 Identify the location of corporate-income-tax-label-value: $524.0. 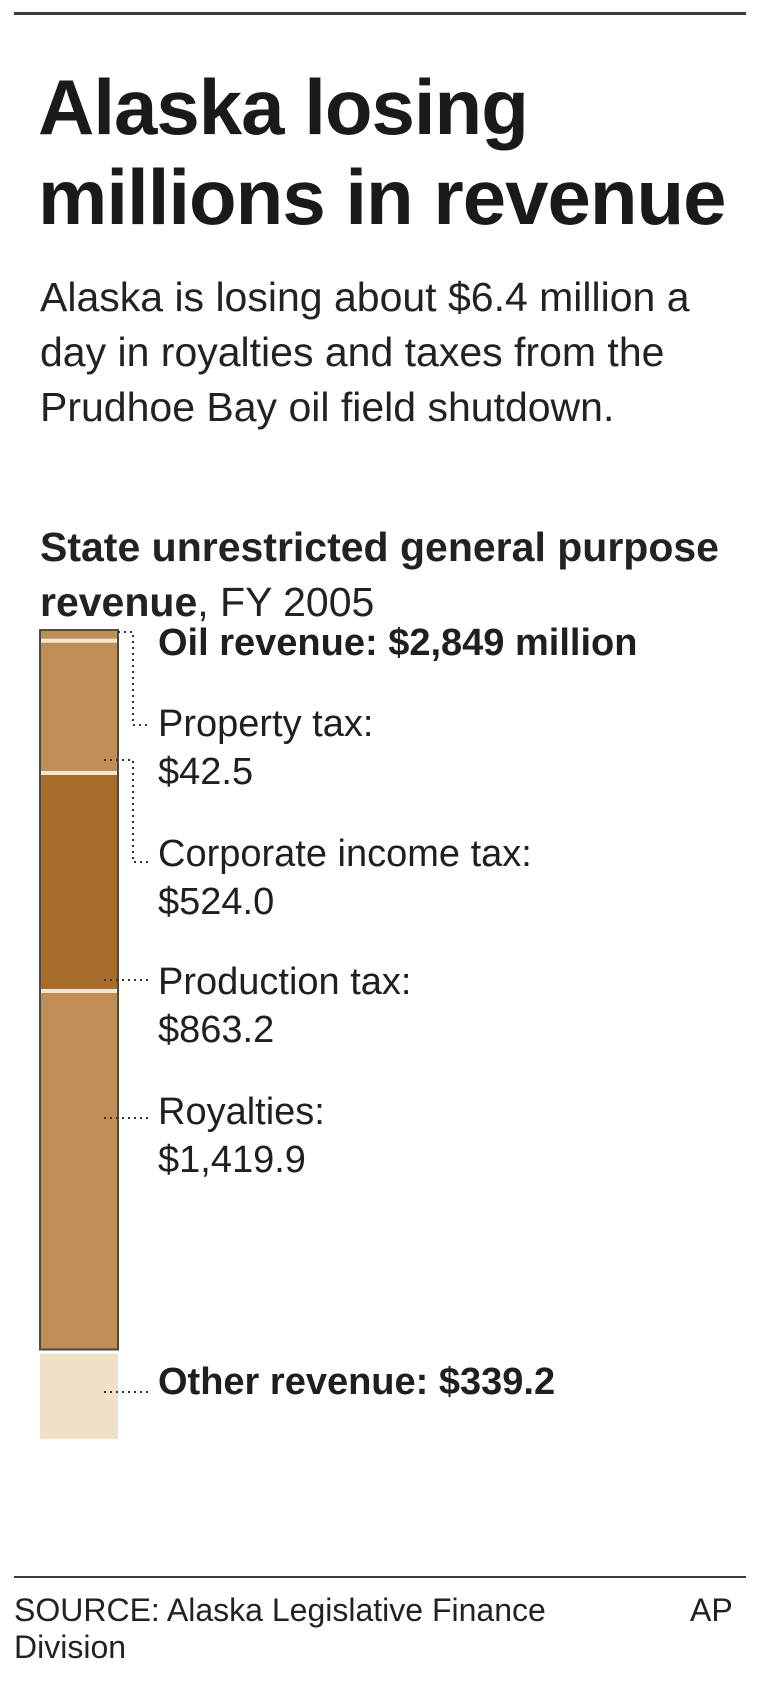
(216, 902).